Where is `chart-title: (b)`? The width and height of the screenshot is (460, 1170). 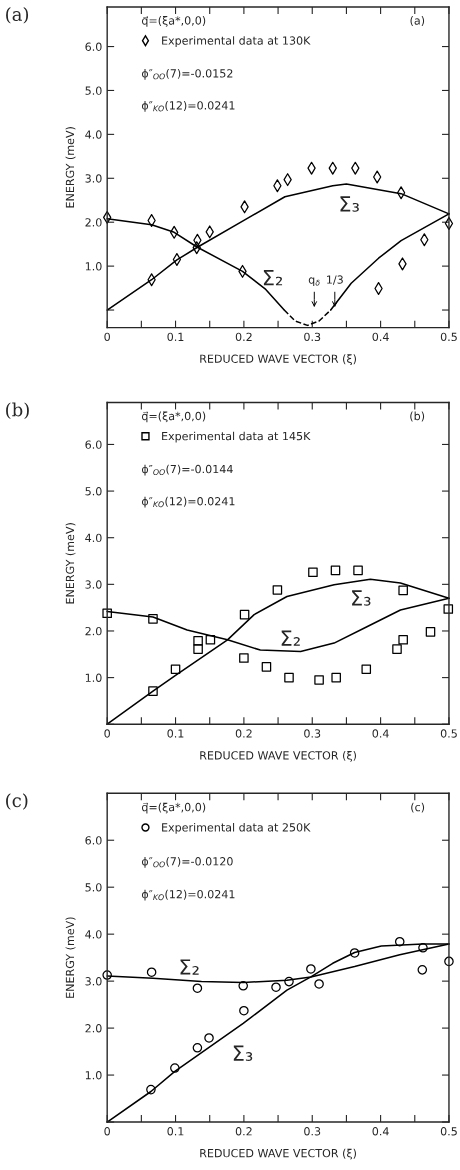
chart-title: (b) is located at coordinates (17, 411).